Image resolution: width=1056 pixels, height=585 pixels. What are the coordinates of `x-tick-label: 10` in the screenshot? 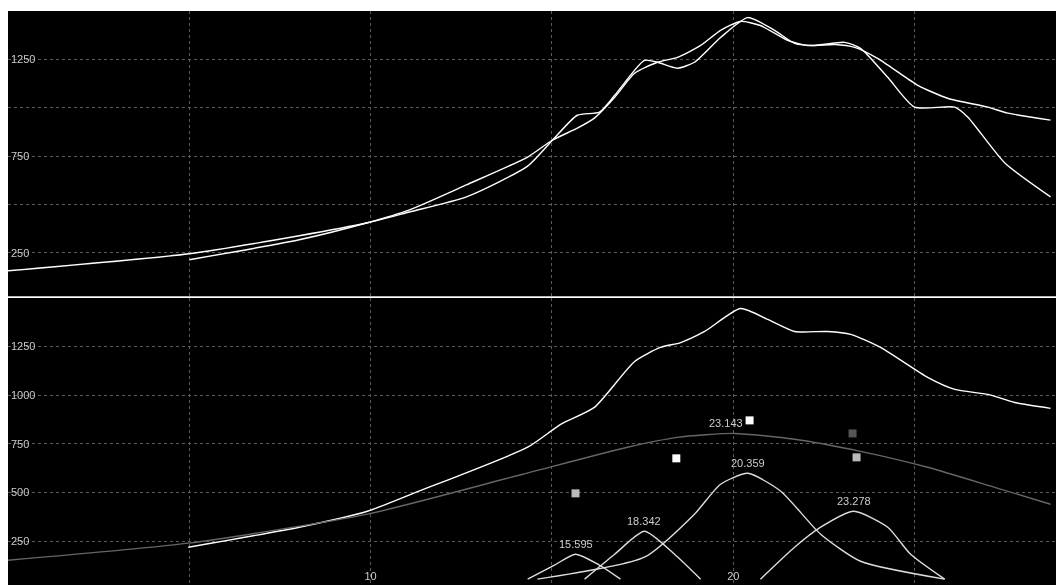 It's located at (370, 575).